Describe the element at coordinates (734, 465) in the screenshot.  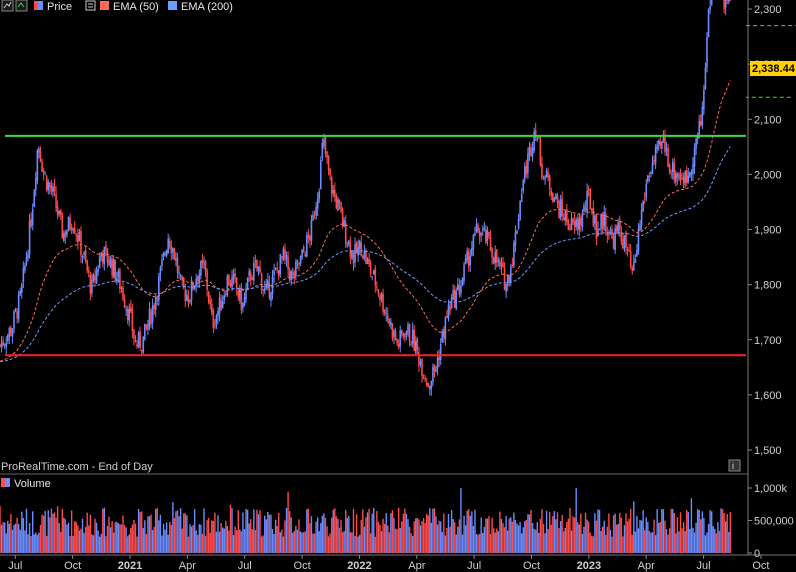
I see `info-icon` at that location.